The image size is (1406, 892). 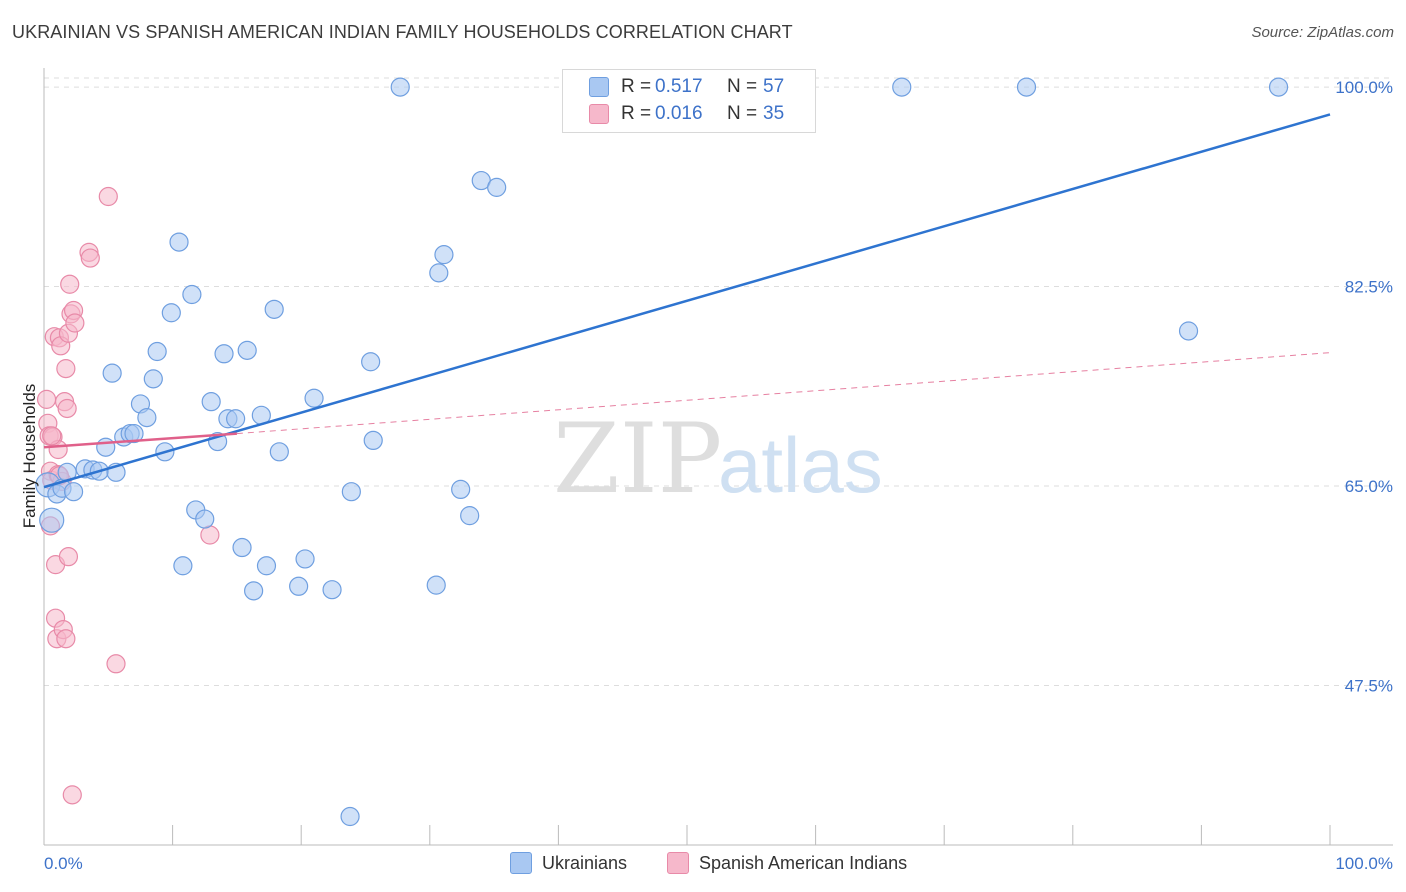 I want to click on x-tick-label: 100.0%, so click(x=1364, y=863).